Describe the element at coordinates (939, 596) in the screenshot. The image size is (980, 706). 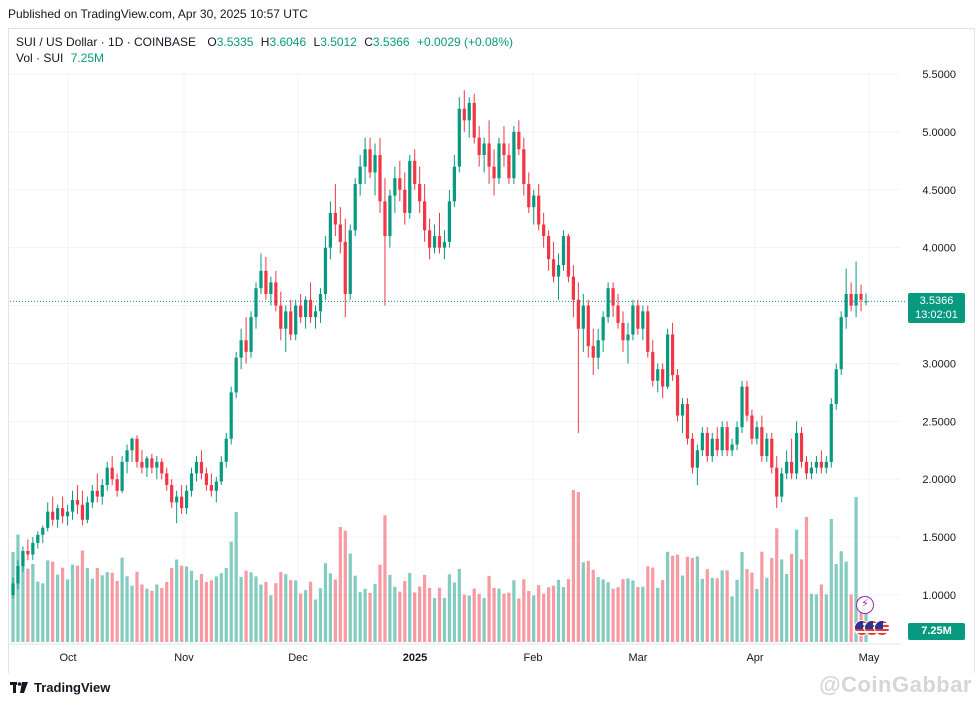
I see `y-tick-label: 1.0000` at that location.